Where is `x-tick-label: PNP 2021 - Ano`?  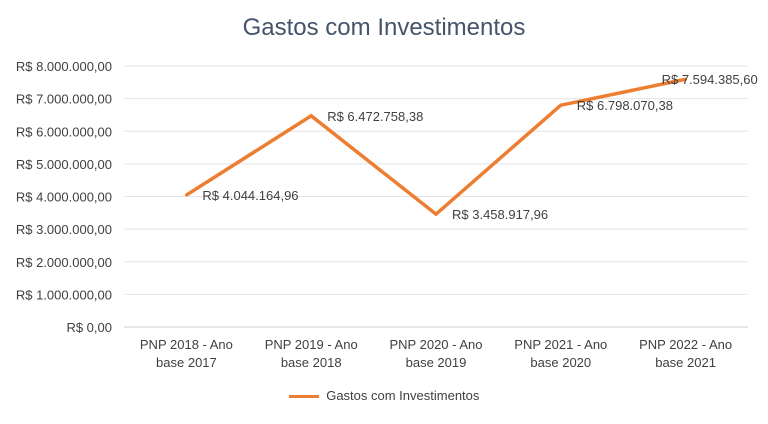
x-tick-label: PNP 2021 - Ano is located at coordinates (560, 344).